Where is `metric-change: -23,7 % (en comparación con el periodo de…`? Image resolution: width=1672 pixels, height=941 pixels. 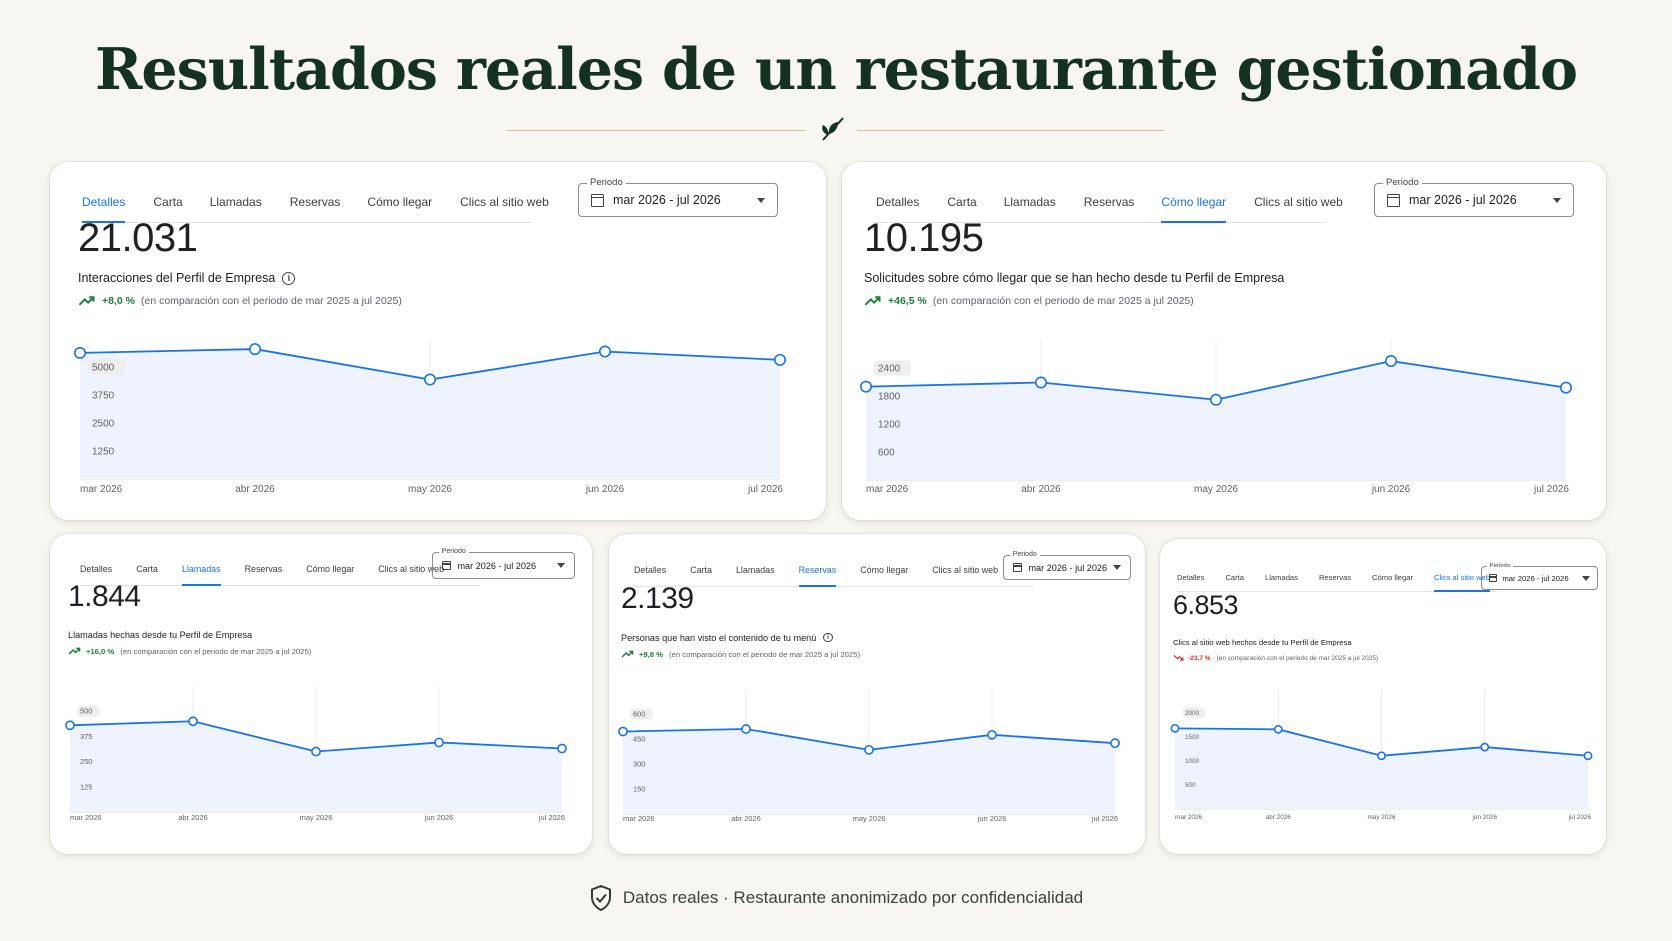
metric-change: -23,7 % (en comparación con el periodo de… is located at coordinates (1275, 658).